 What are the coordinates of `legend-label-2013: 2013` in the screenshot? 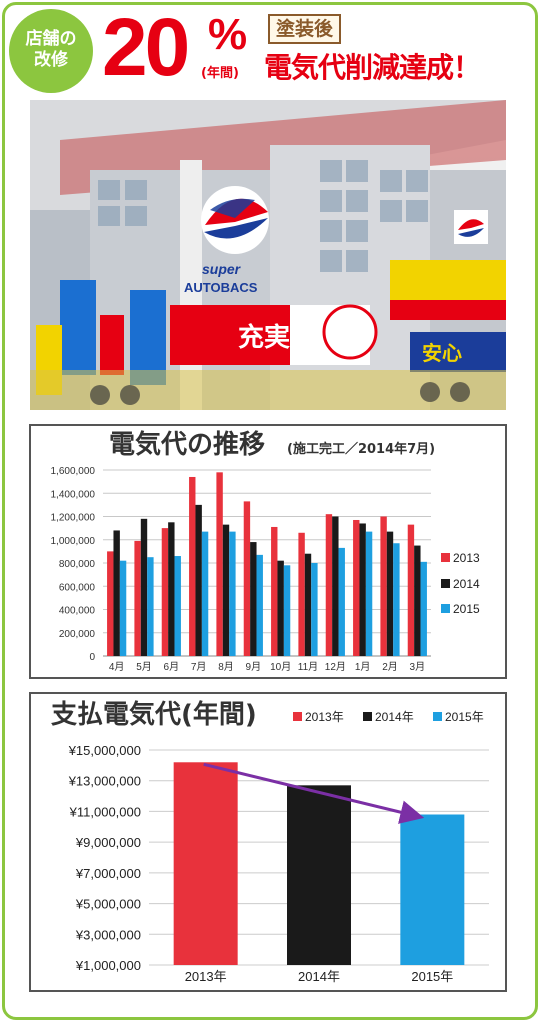 It's located at (466, 558).